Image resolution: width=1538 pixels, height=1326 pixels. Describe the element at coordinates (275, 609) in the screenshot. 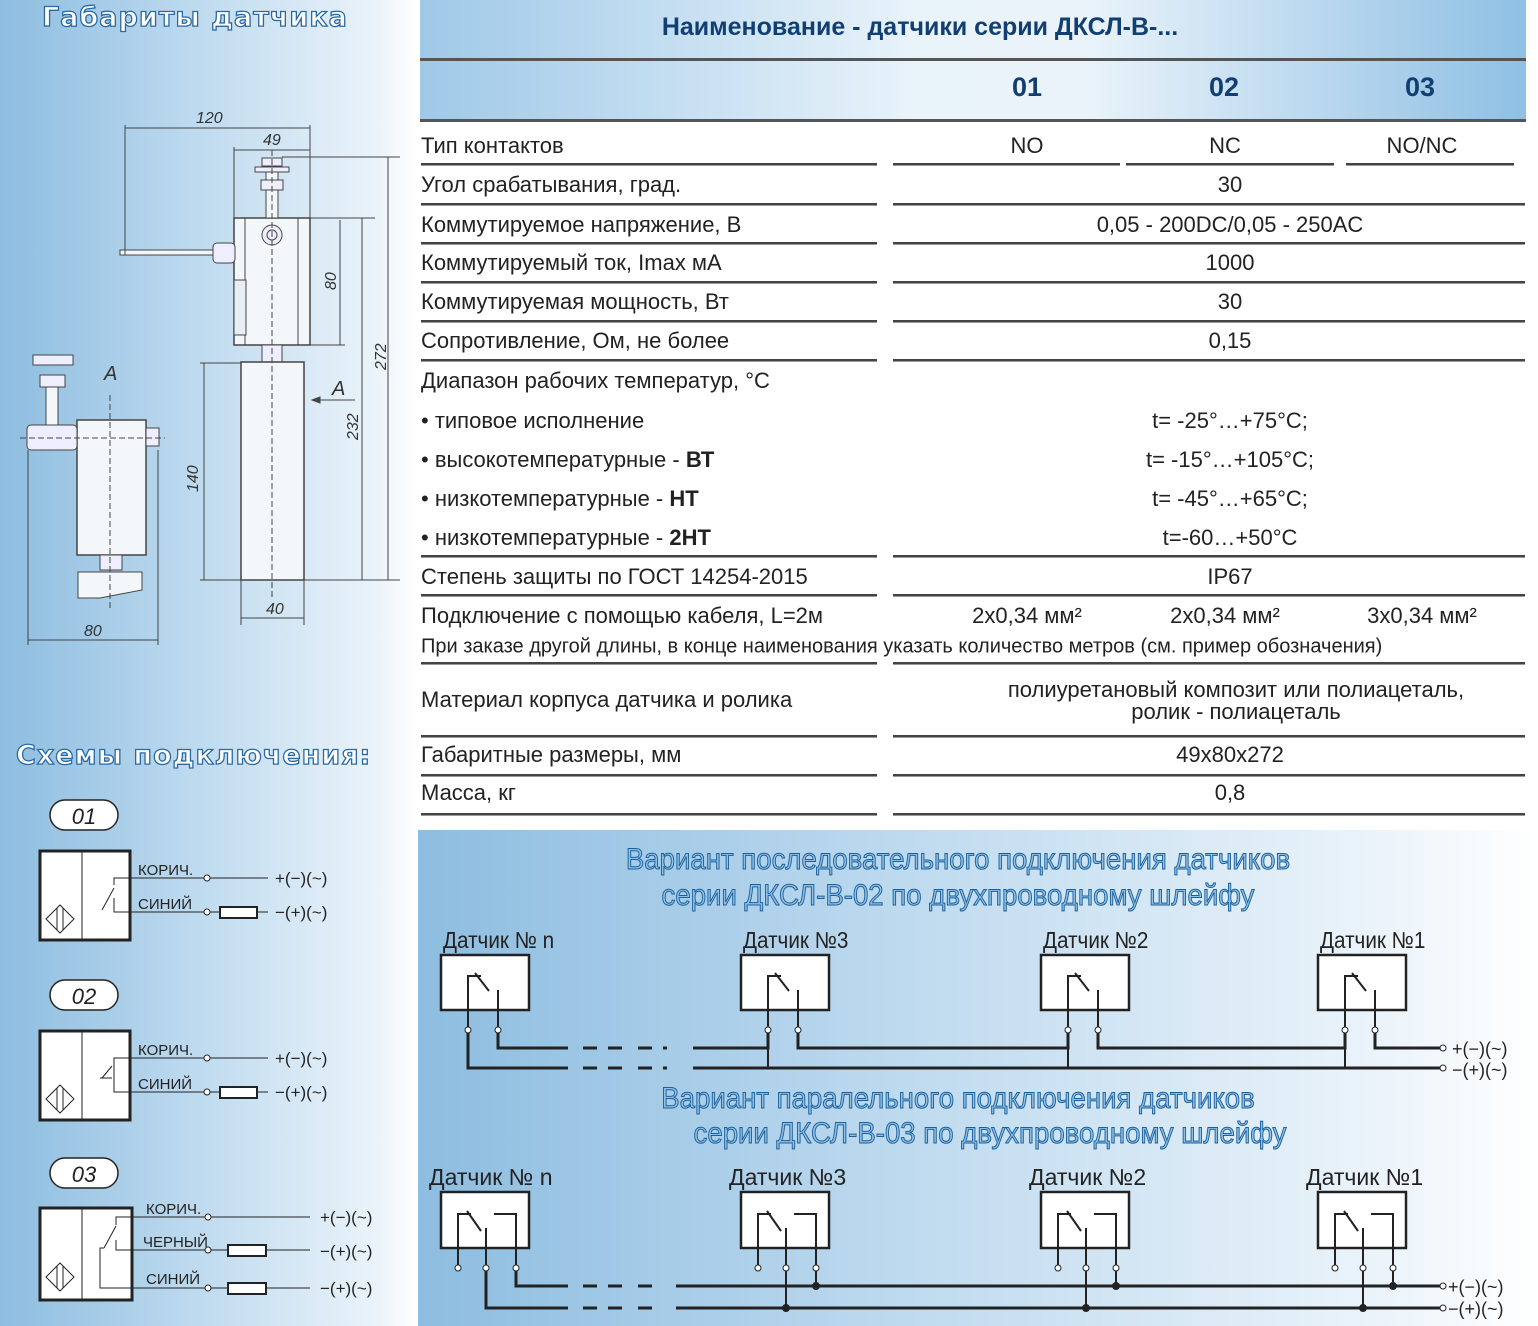

I see `dim-40: 40` at that location.